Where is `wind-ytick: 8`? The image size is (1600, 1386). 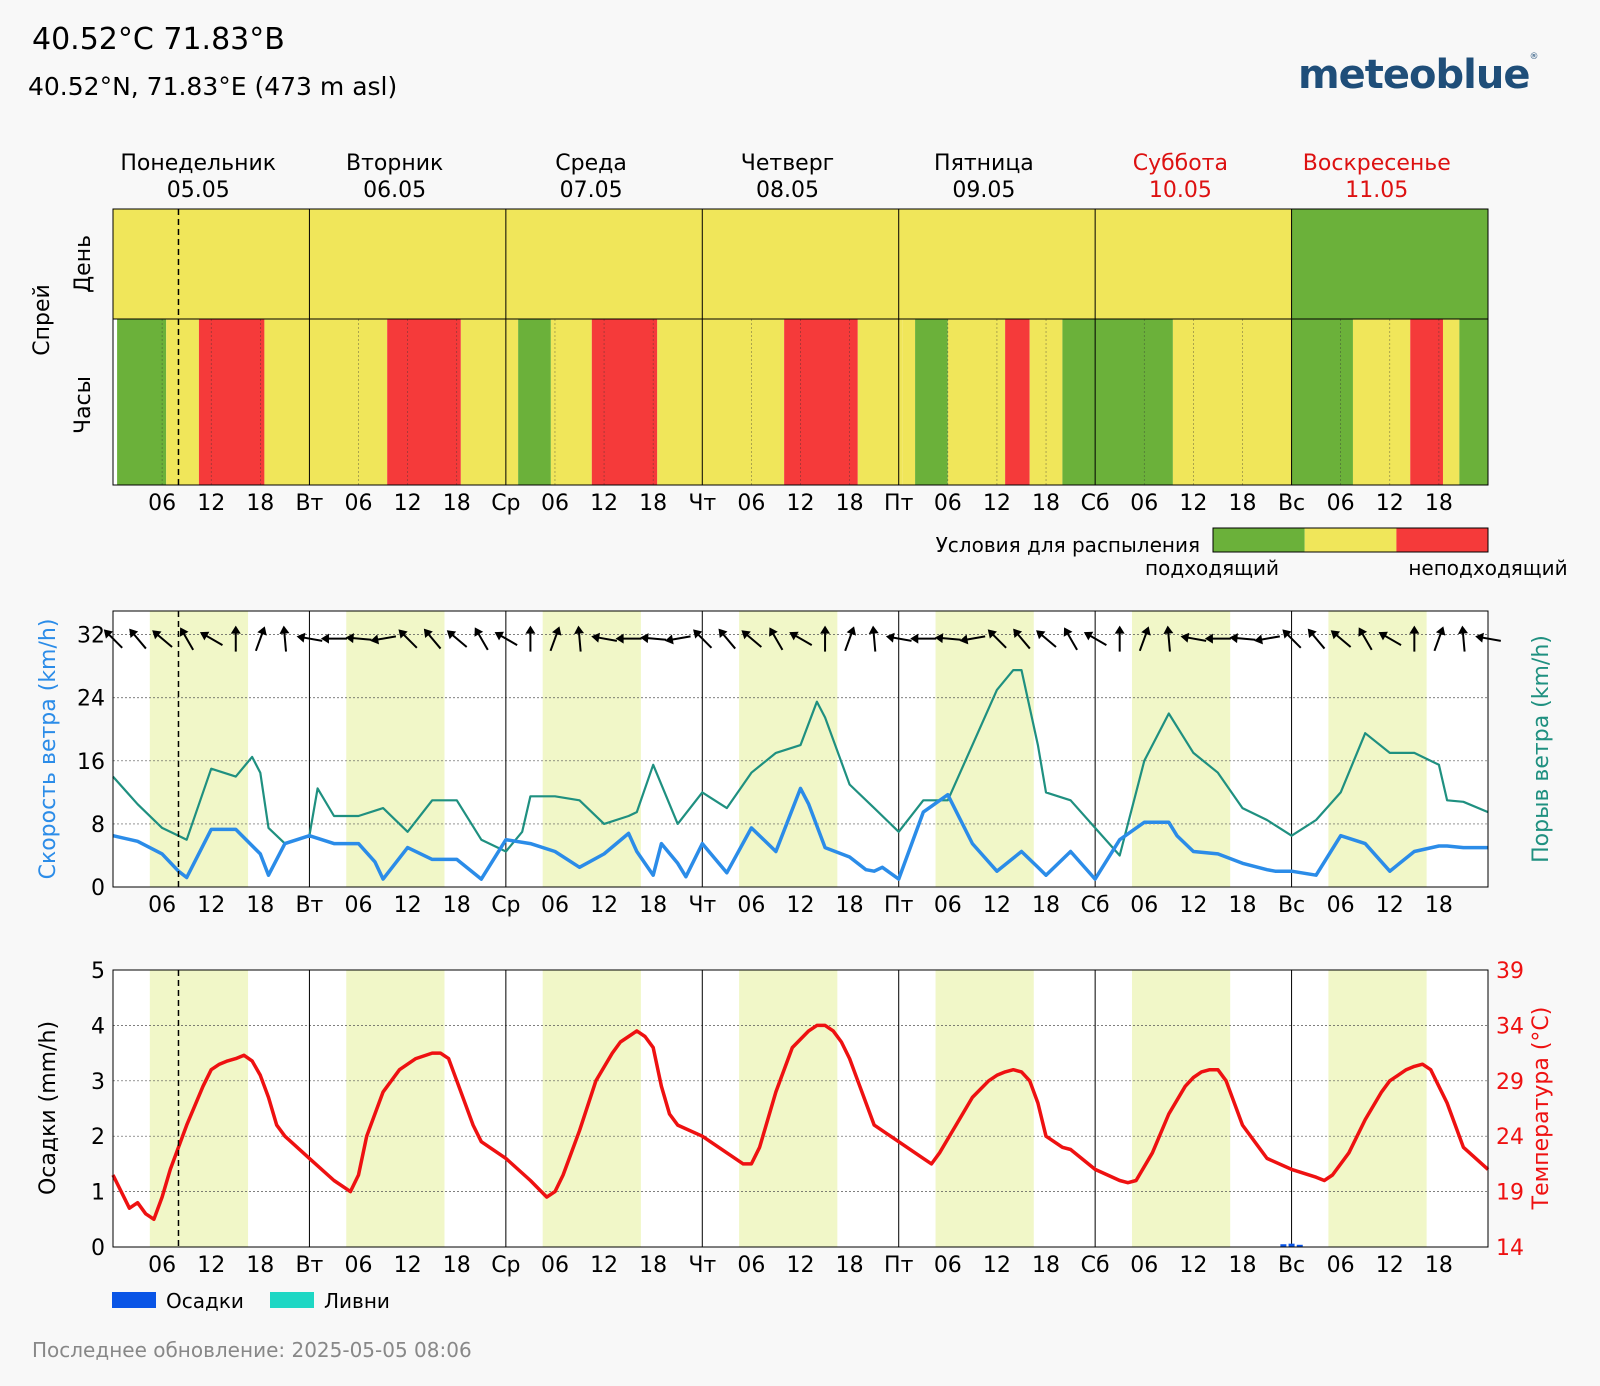
wind-ytick: 8 is located at coordinates (98, 825).